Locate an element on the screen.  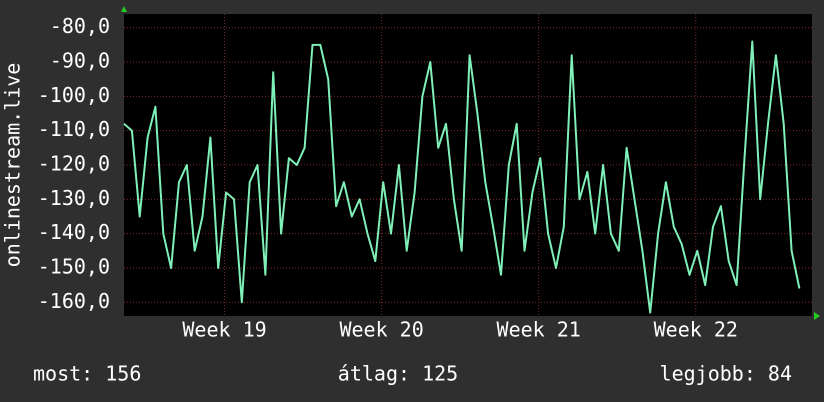
x-tick-label: Week 22 is located at coordinates (696, 330).